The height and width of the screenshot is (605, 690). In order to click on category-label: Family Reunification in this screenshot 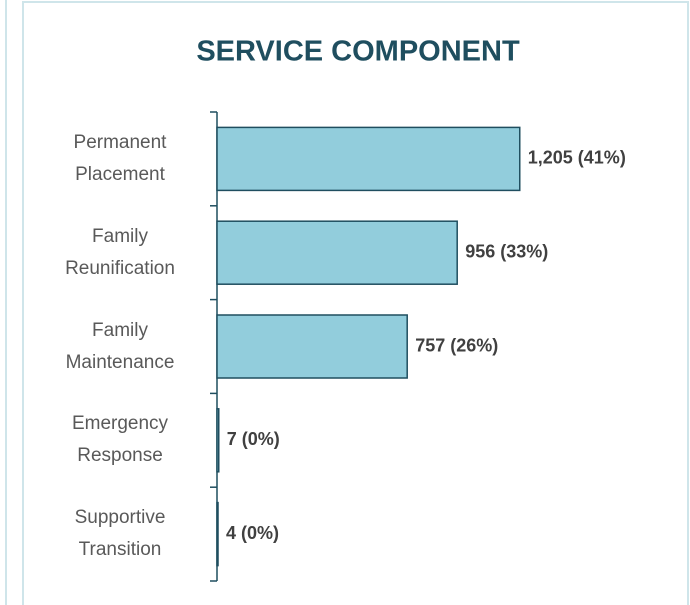, I will do `click(120, 252)`.